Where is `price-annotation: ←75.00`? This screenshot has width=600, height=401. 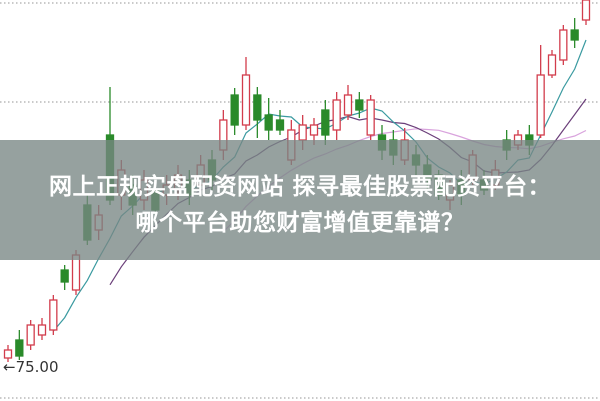 price-annotation: ←75.00 is located at coordinates (31, 367).